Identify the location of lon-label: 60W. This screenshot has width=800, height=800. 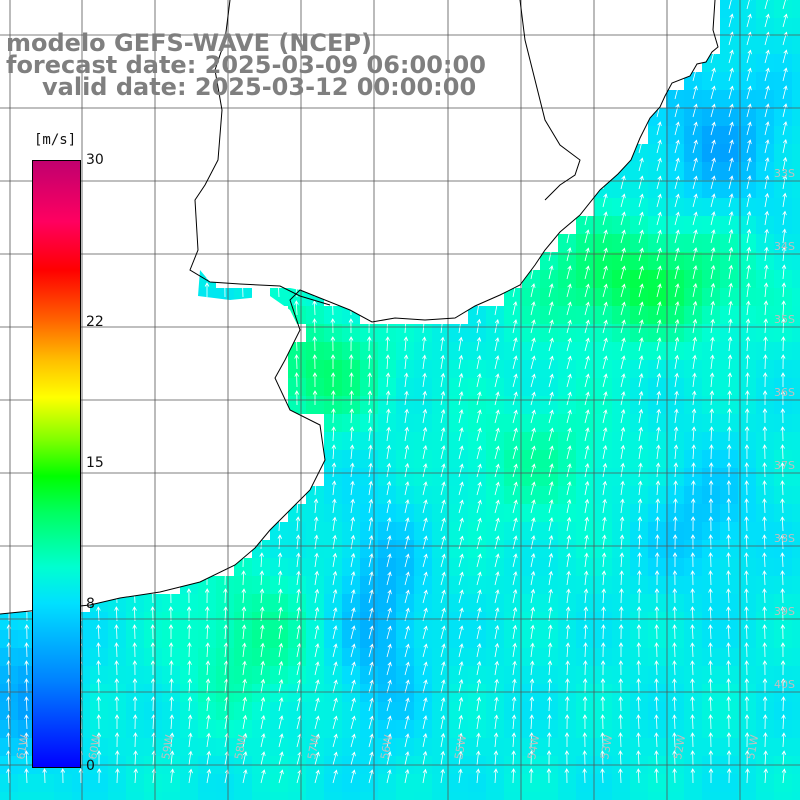
(94, 747).